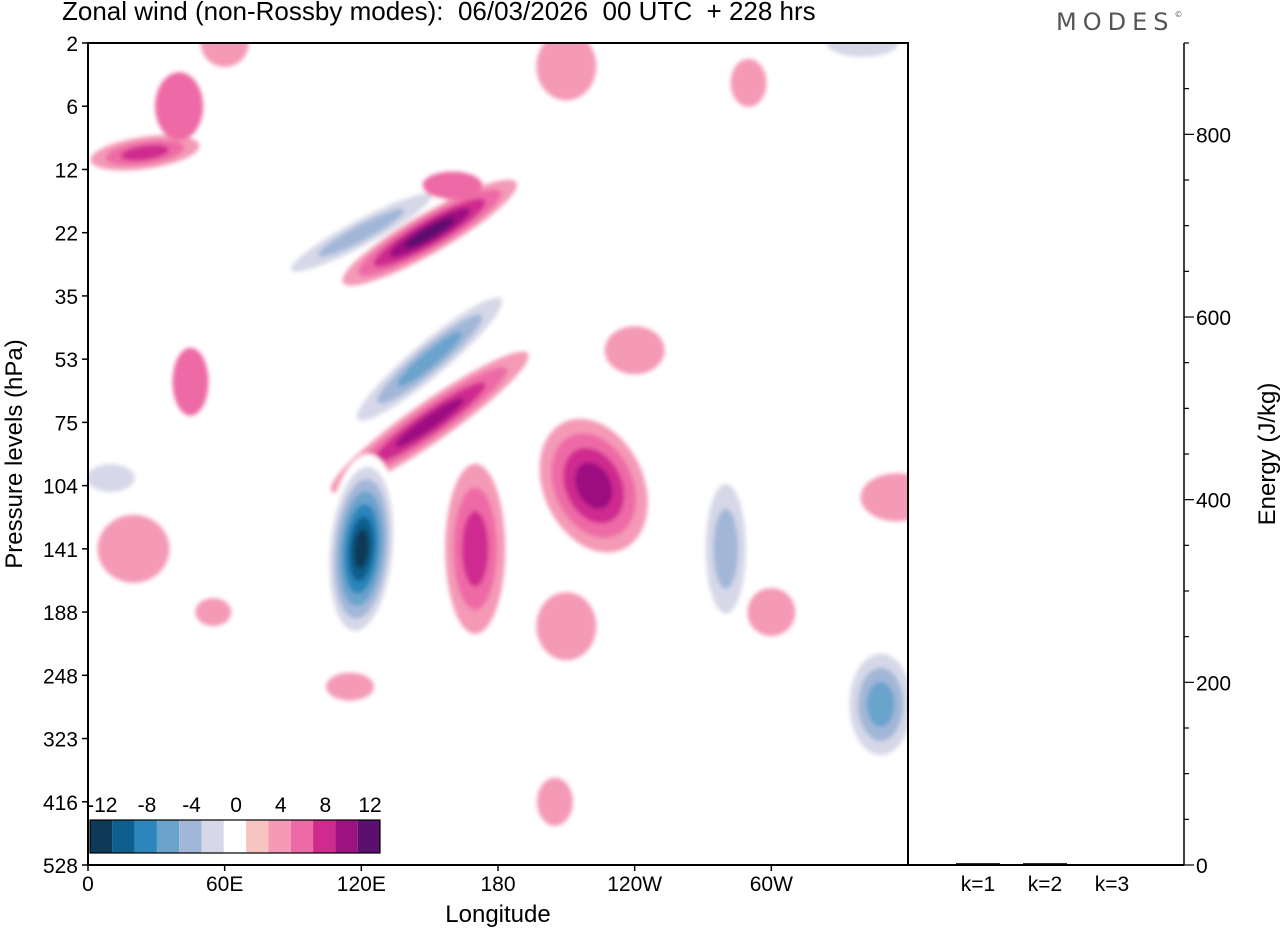 Image resolution: width=1280 pixels, height=930 pixels. What do you see at coordinates (497, 914) in the screenshot?
I see `x-axis-label: Longitude` at bounding box center [497, 914].